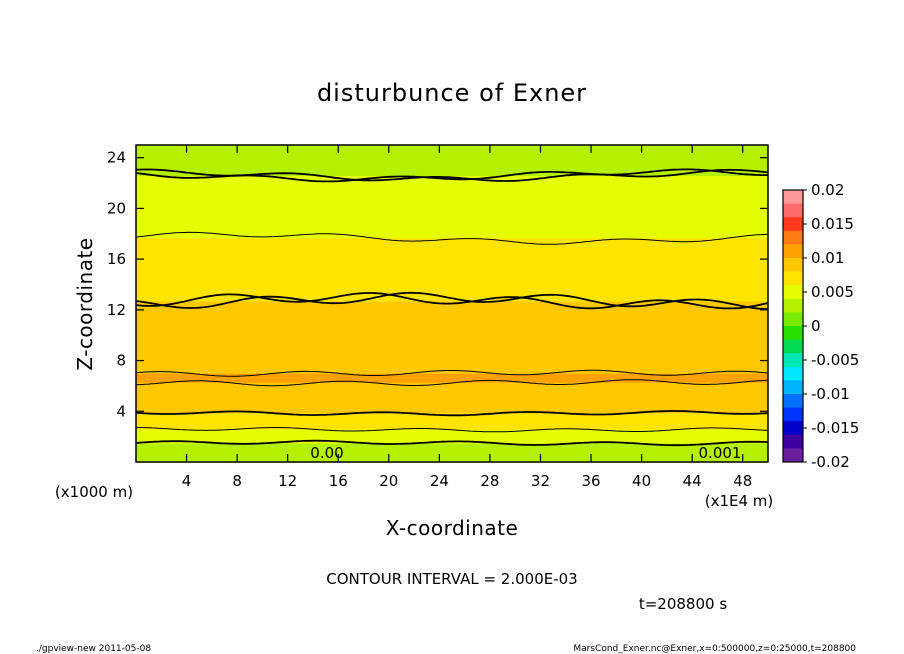  What do you see at coordinates (287, 481) in the screenshot?
I see `x-tick-label: 12` at bounding box center [287, 481].